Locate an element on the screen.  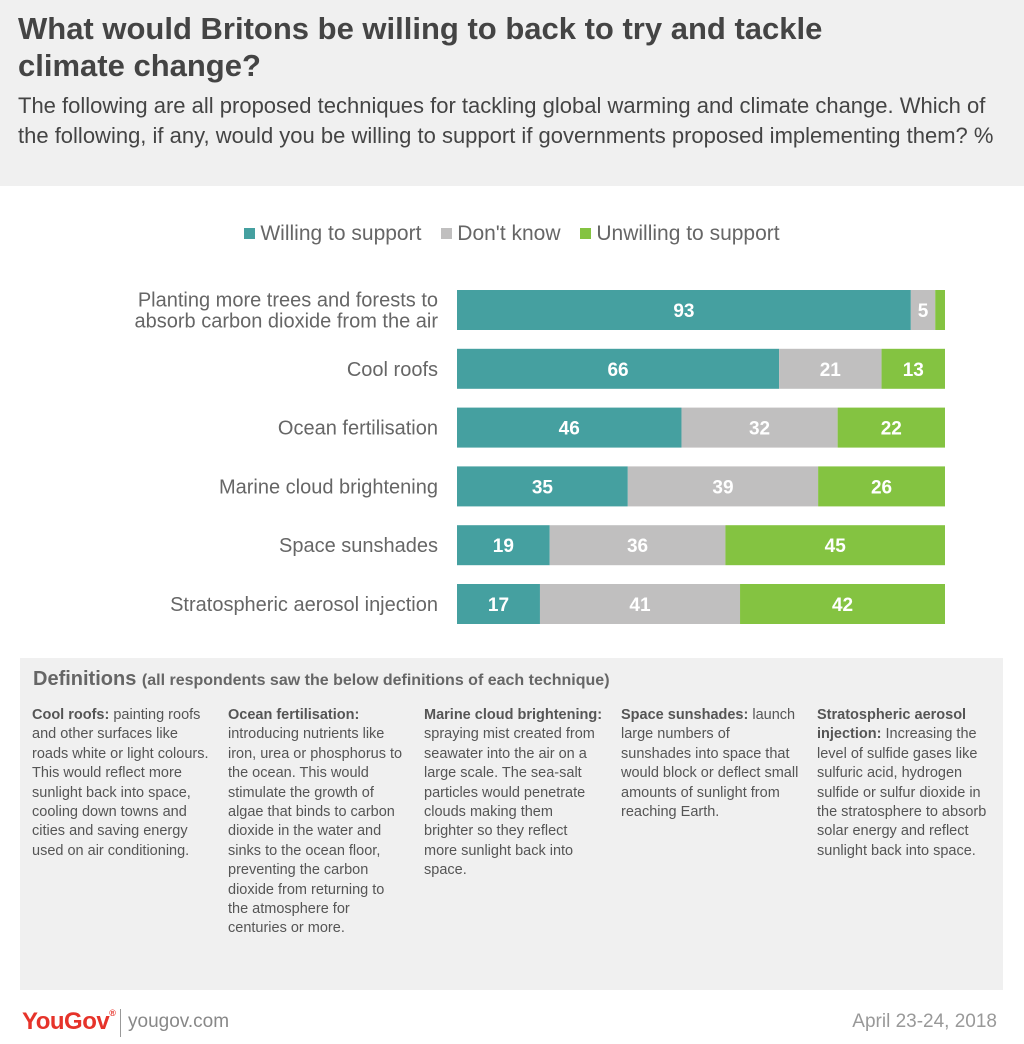
bar-value-label: 35 is located at coordinates (543, 487).